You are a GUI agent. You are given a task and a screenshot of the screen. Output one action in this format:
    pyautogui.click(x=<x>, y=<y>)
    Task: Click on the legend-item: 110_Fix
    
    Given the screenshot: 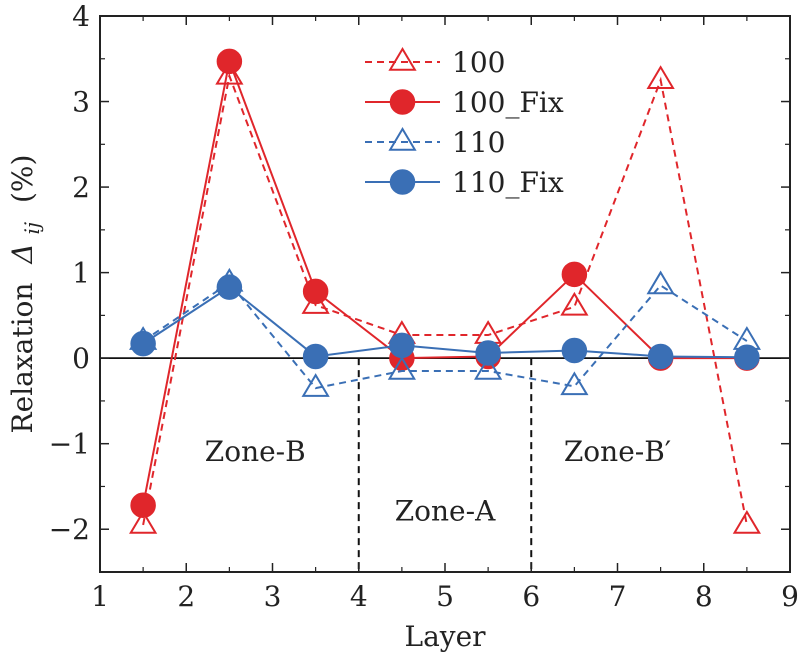 What is the action you would take?
    pyautogui.click(x=464, y=182)
    